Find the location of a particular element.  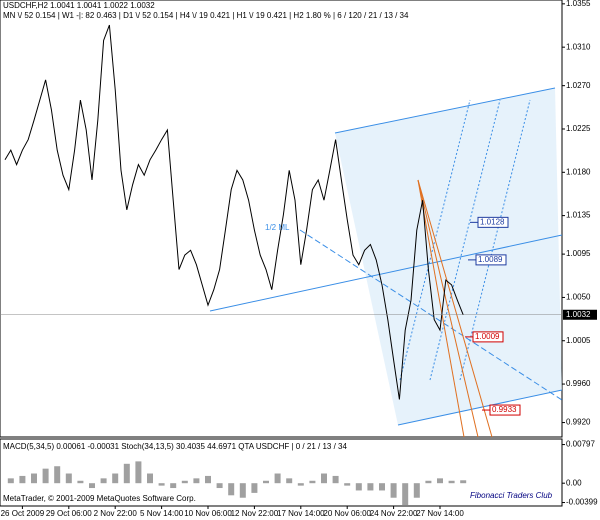

fan-lines is located at coordinates (455, 308).